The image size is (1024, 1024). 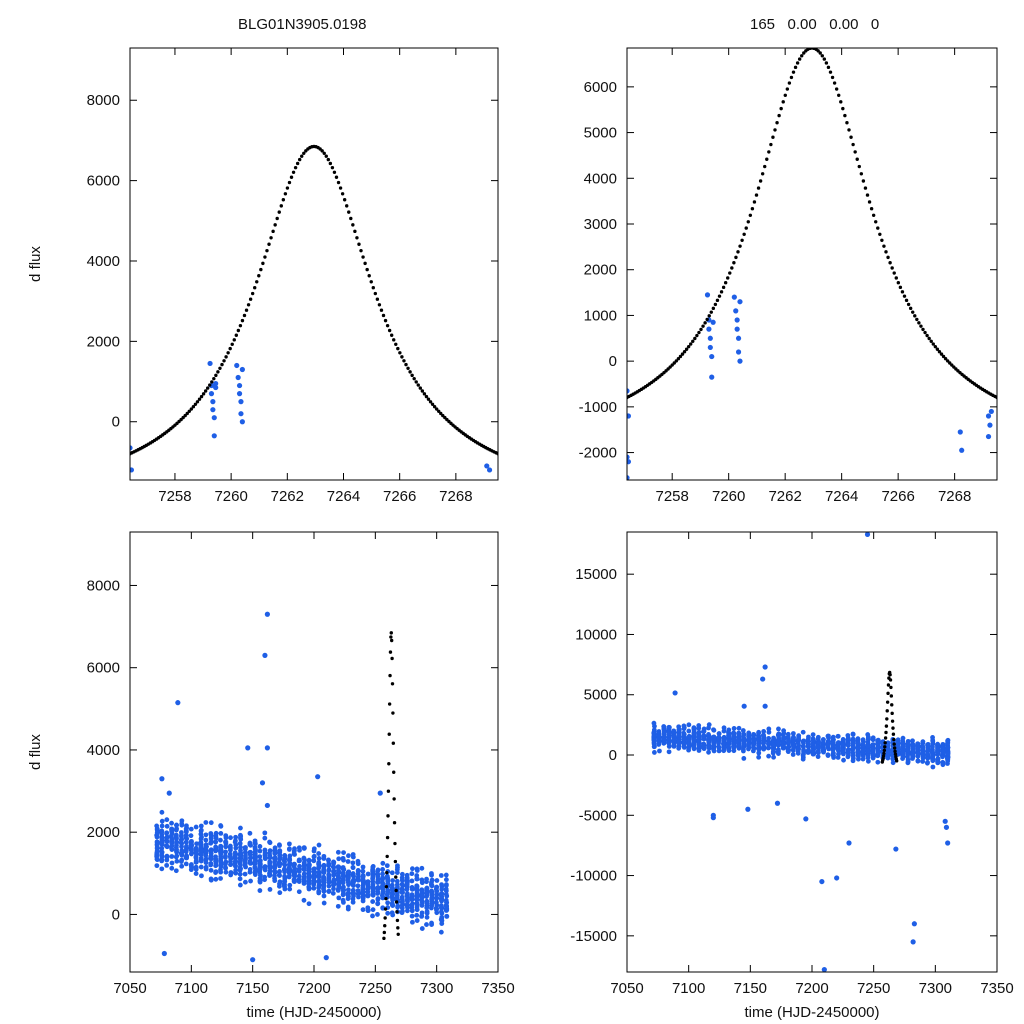 I want to click on x-tick-label: 7262, so click(x=784, y=496).